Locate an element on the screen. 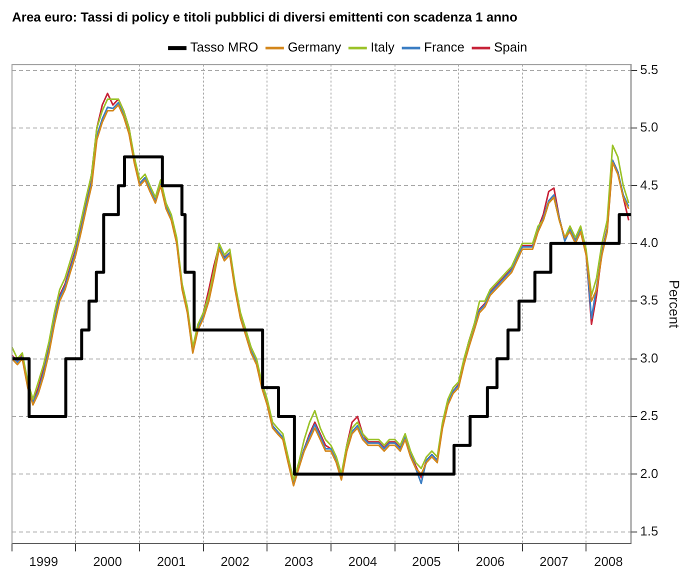  x-tick-label: 2008 is located at coordinates (608, 561).